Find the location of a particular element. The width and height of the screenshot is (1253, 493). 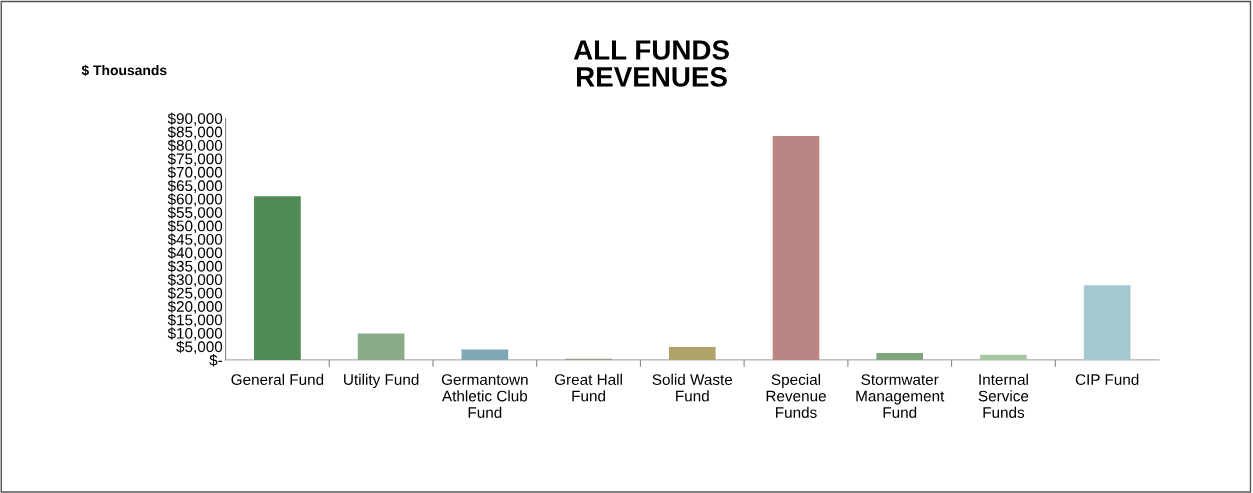

chart-title: ALL FUNDS REVENUES is located at coordinates (651, 63).